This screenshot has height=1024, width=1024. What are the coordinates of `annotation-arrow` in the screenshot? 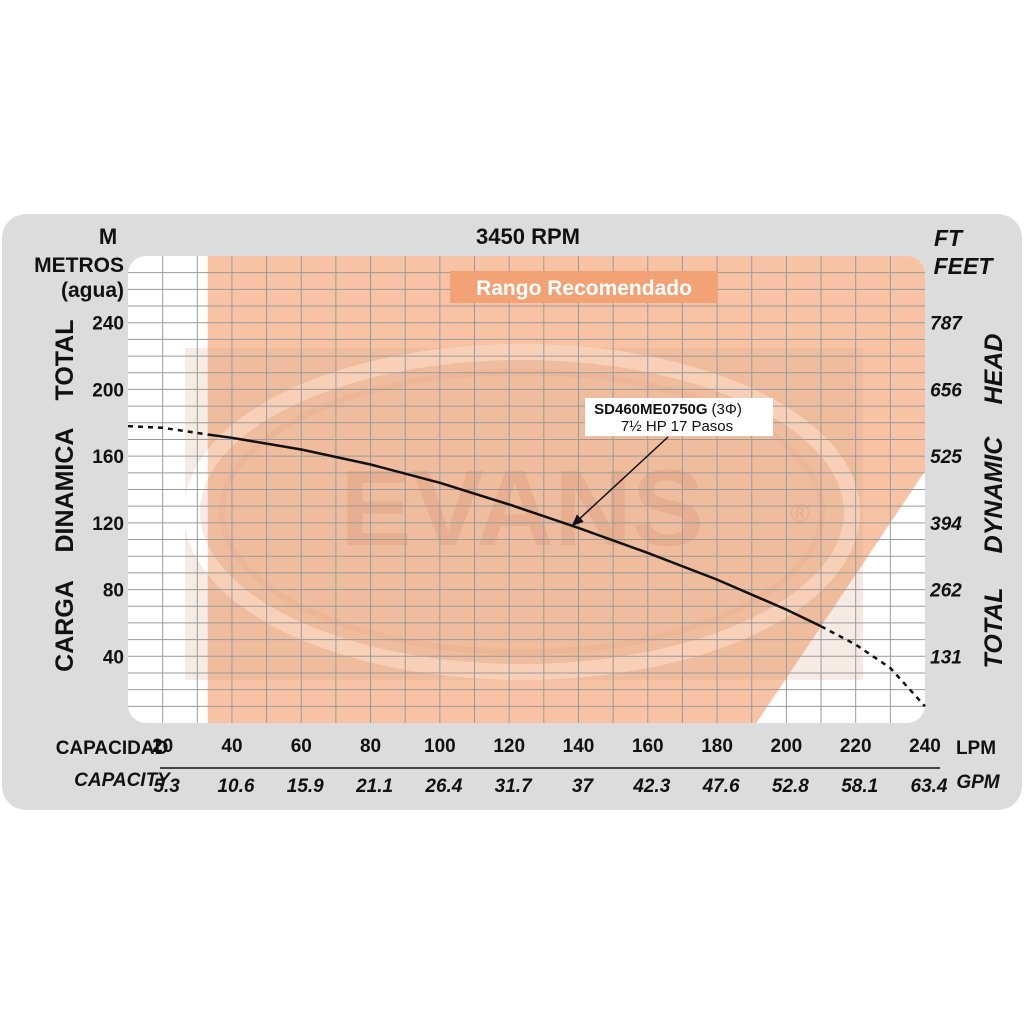 It's located at (620, 481).